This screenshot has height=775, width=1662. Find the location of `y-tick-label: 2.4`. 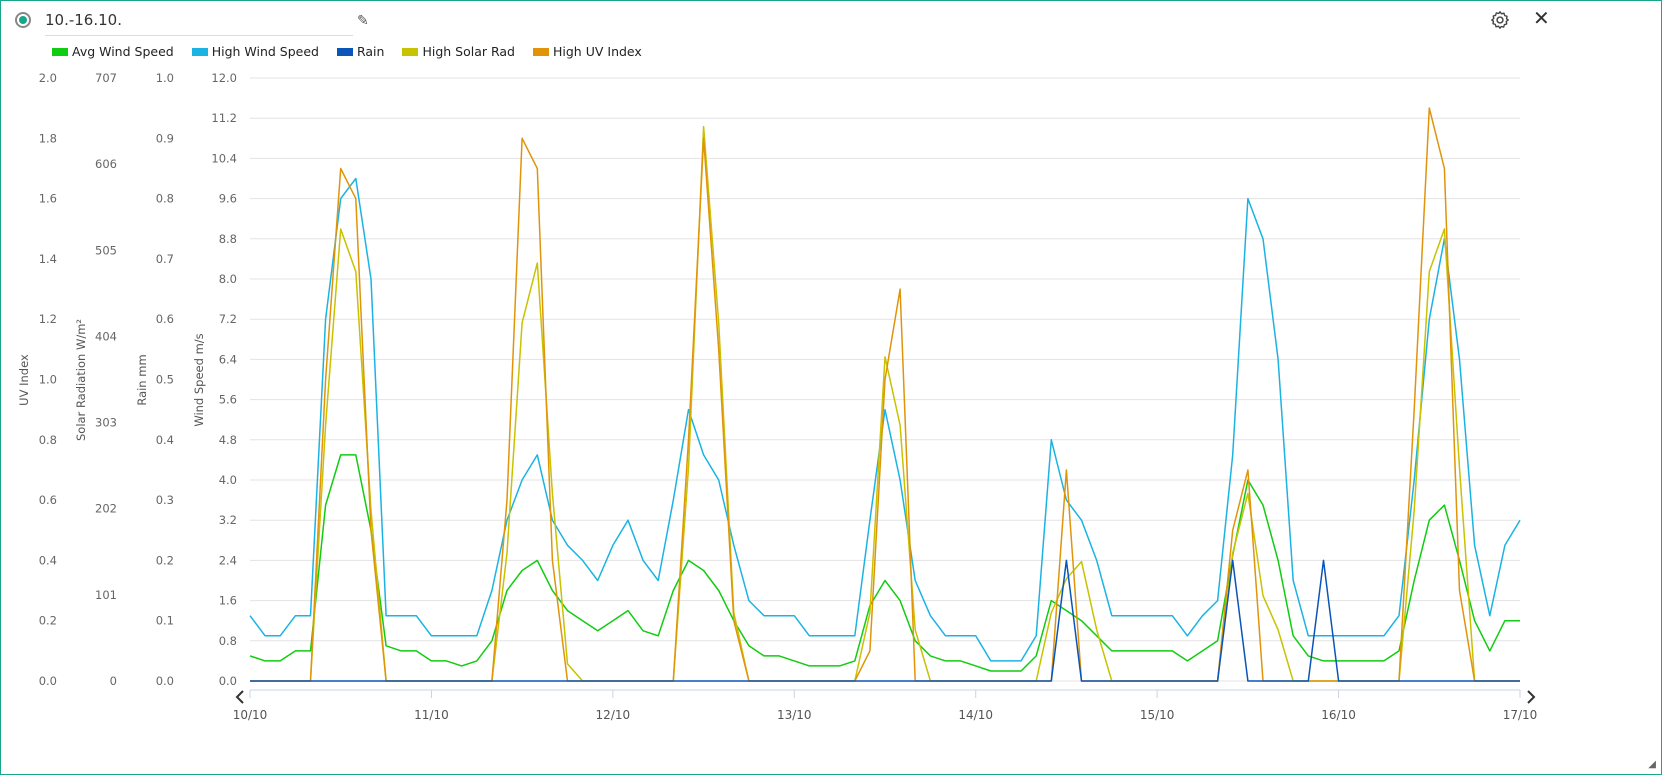

y-tick-label: 2.4 is located at coordinates (228, 560).